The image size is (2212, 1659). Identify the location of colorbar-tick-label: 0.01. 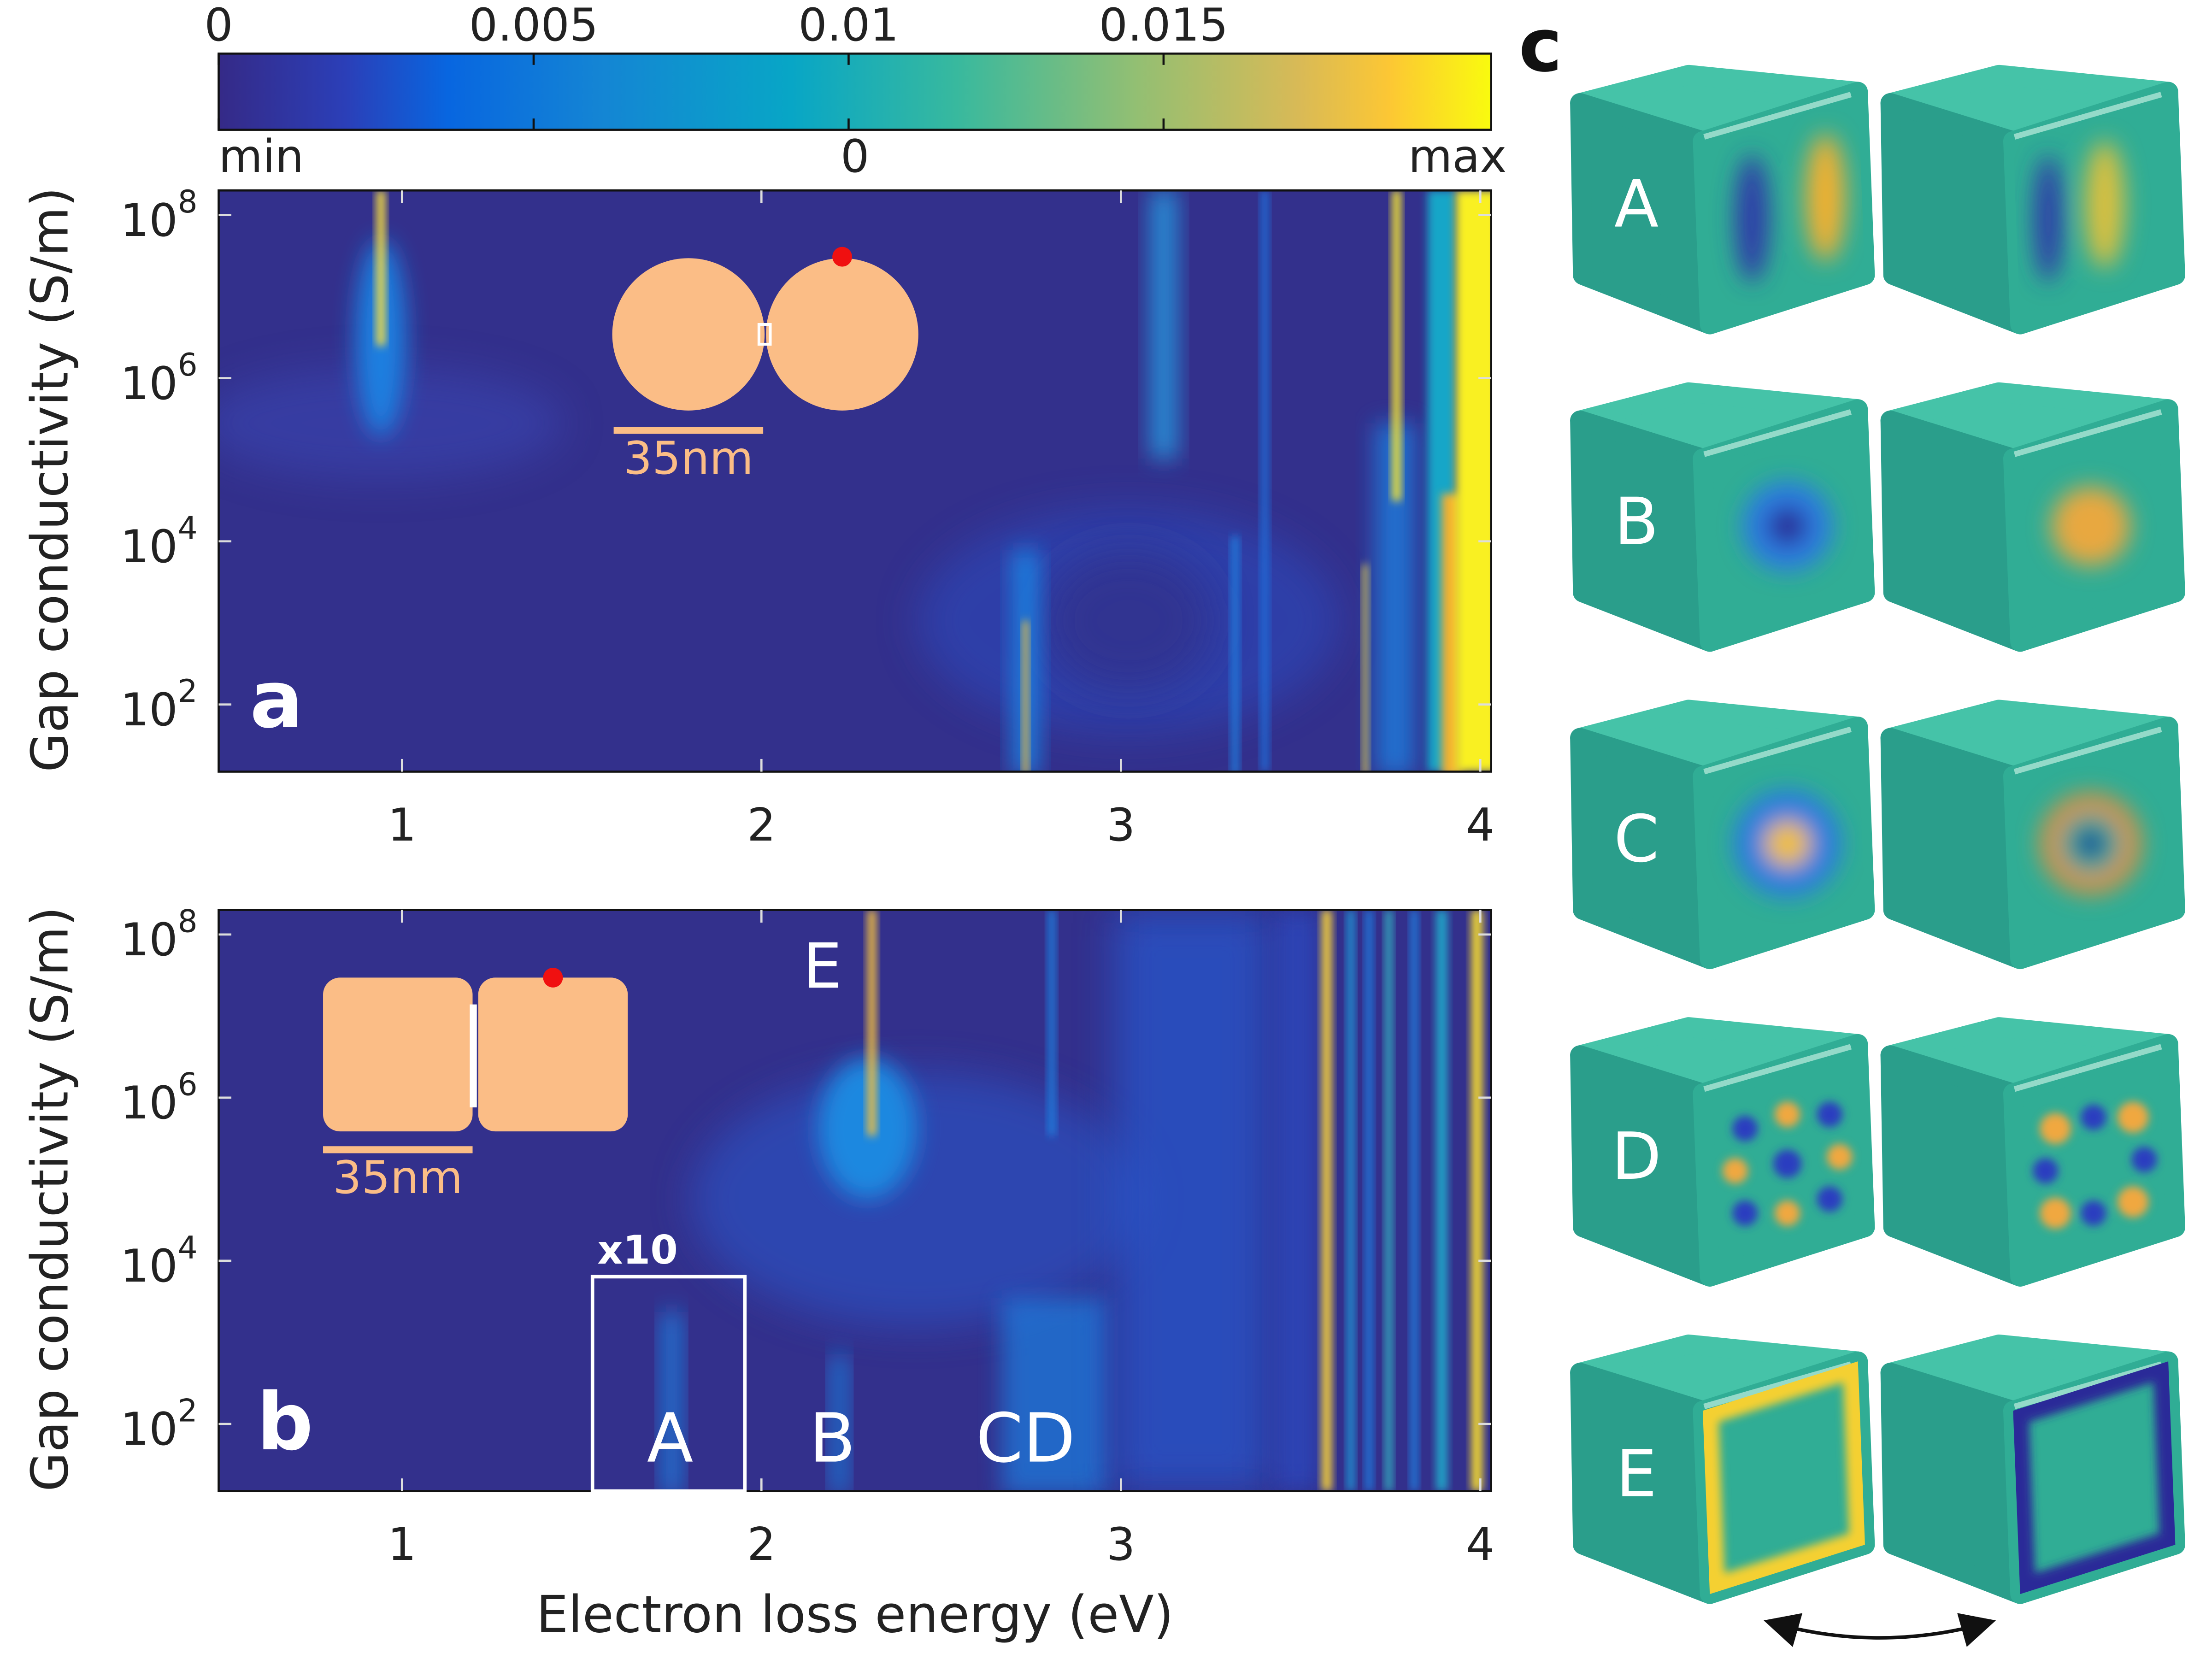
(848, 26).